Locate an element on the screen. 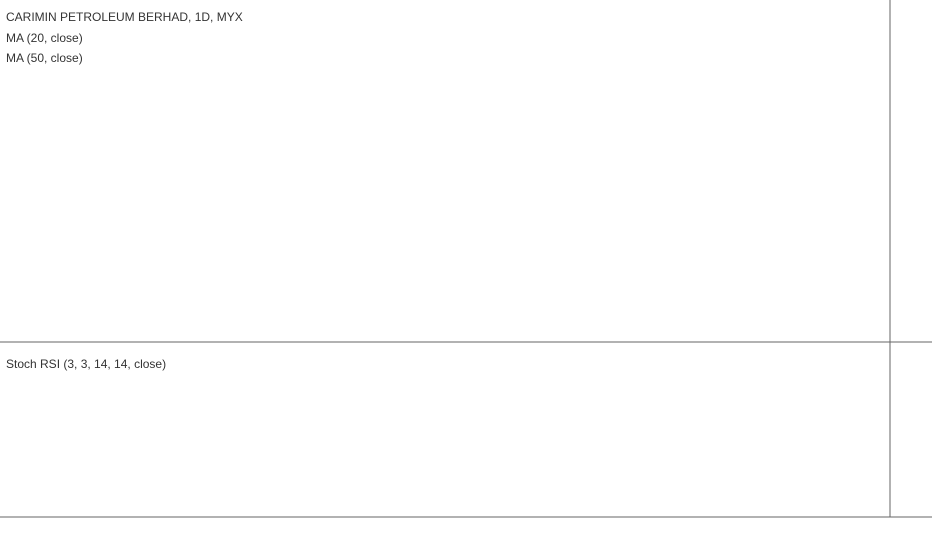 Image resolution: width=932 pixels, height=550 pixels. legend-entry: MA (20, close) is located at coordinates (44, 38).